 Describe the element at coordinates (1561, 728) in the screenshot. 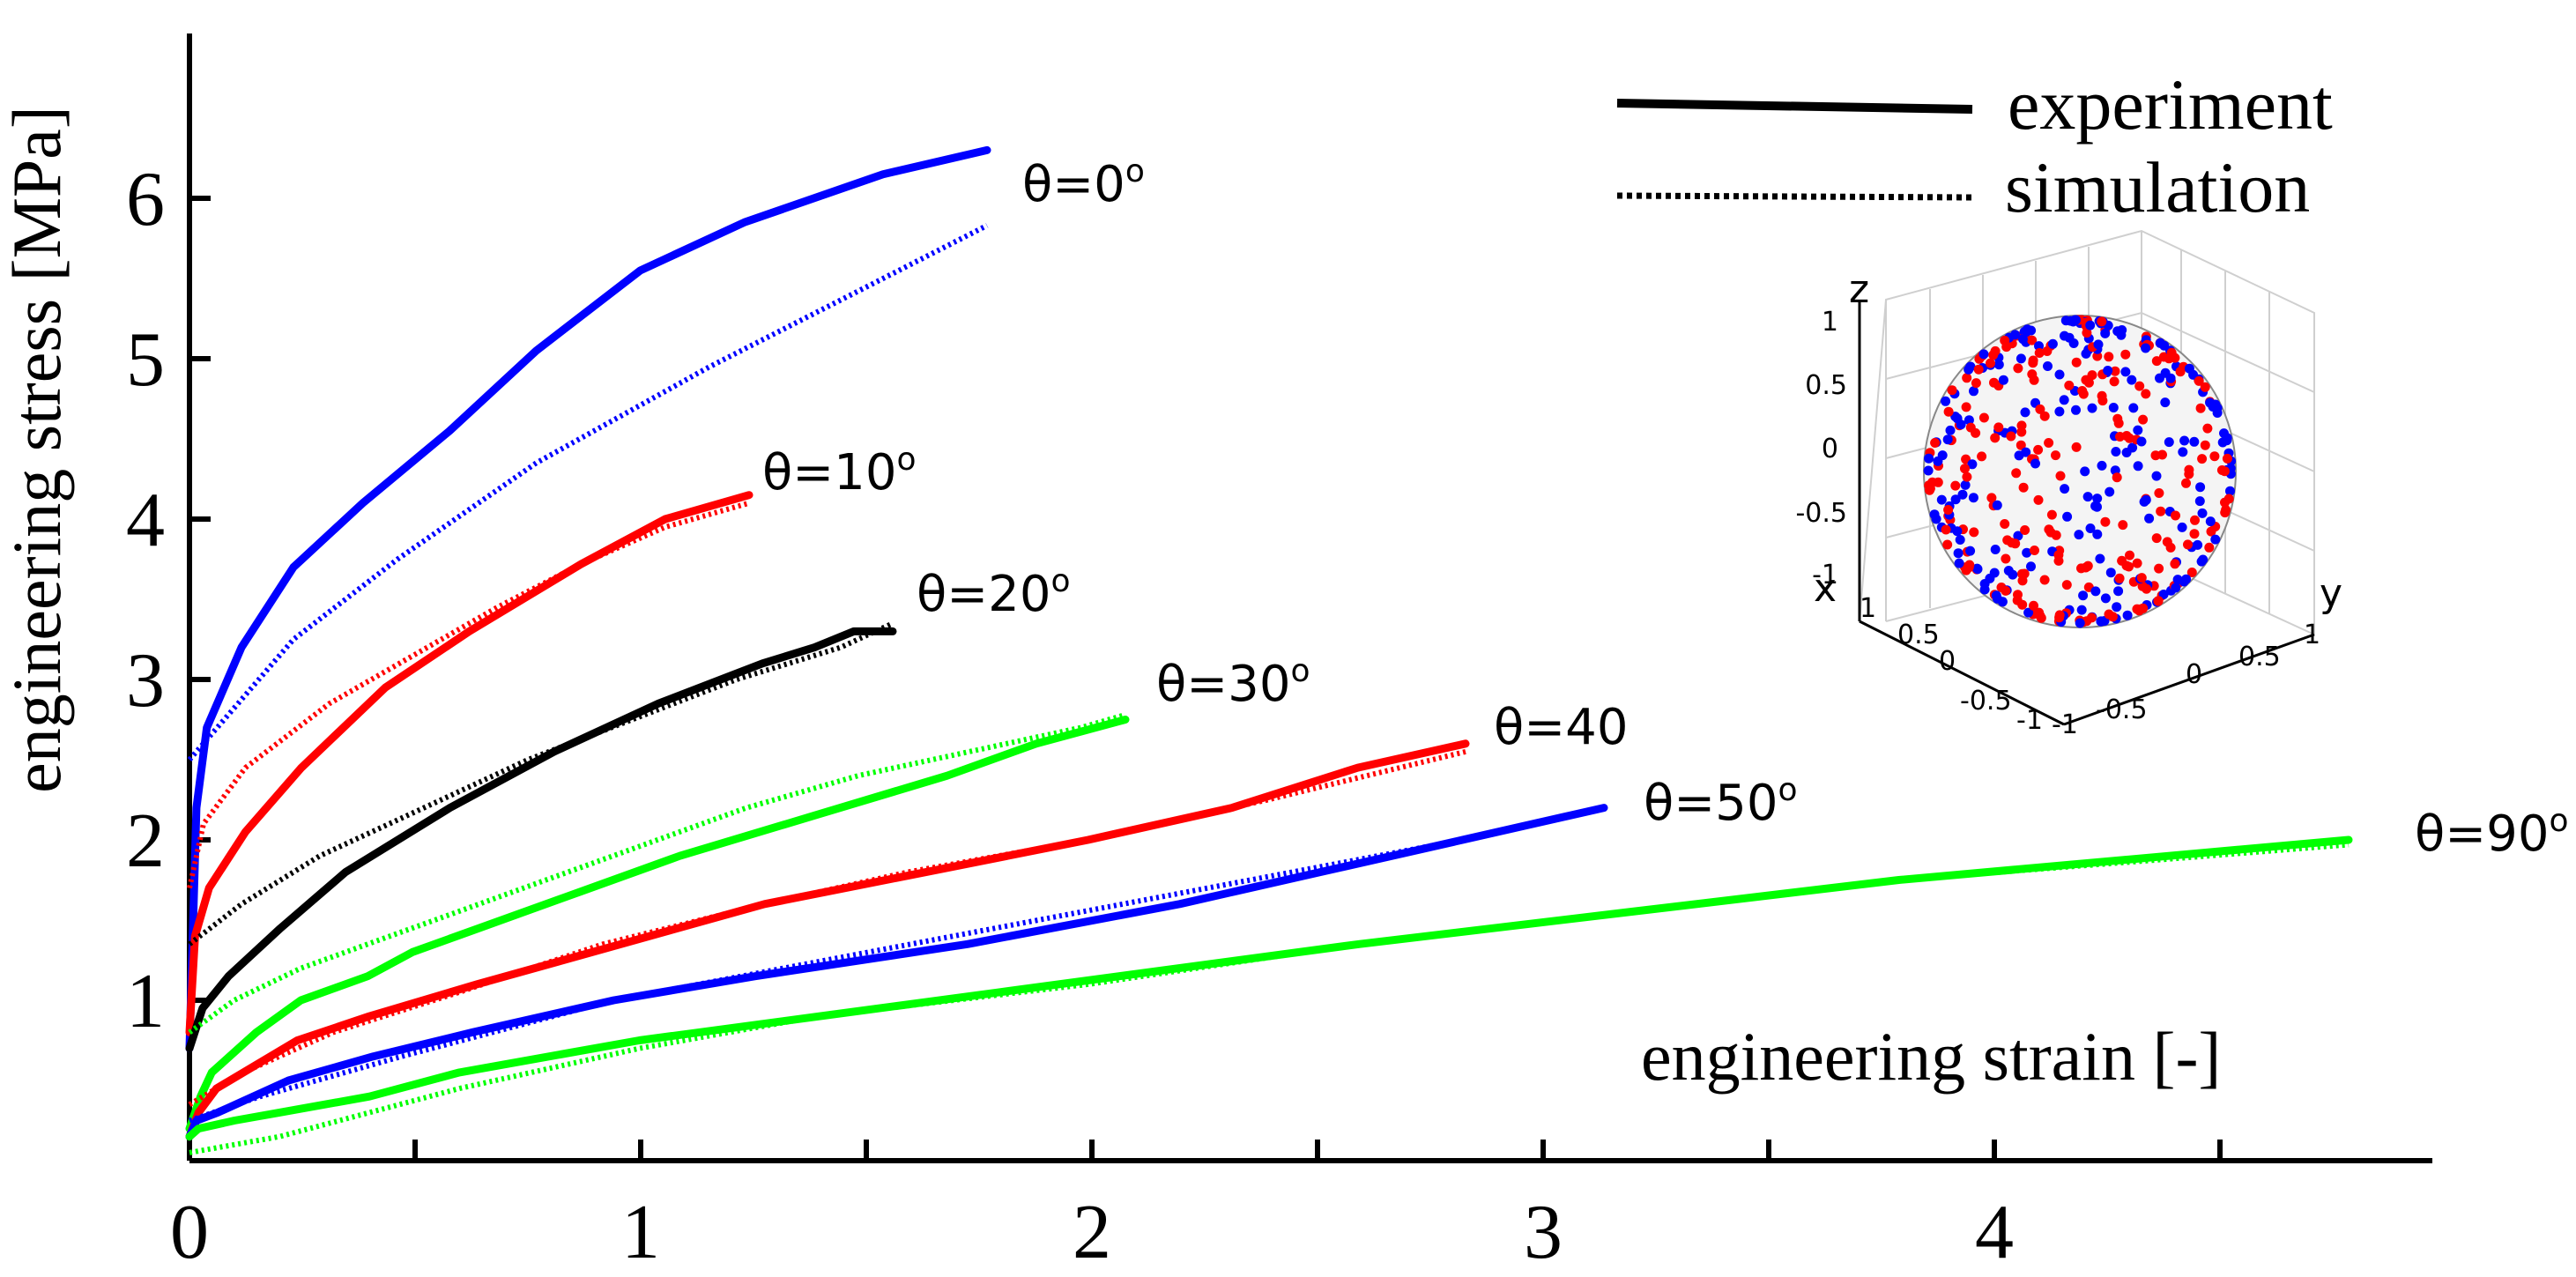

I see `series-label-40: θ=40` at that location.